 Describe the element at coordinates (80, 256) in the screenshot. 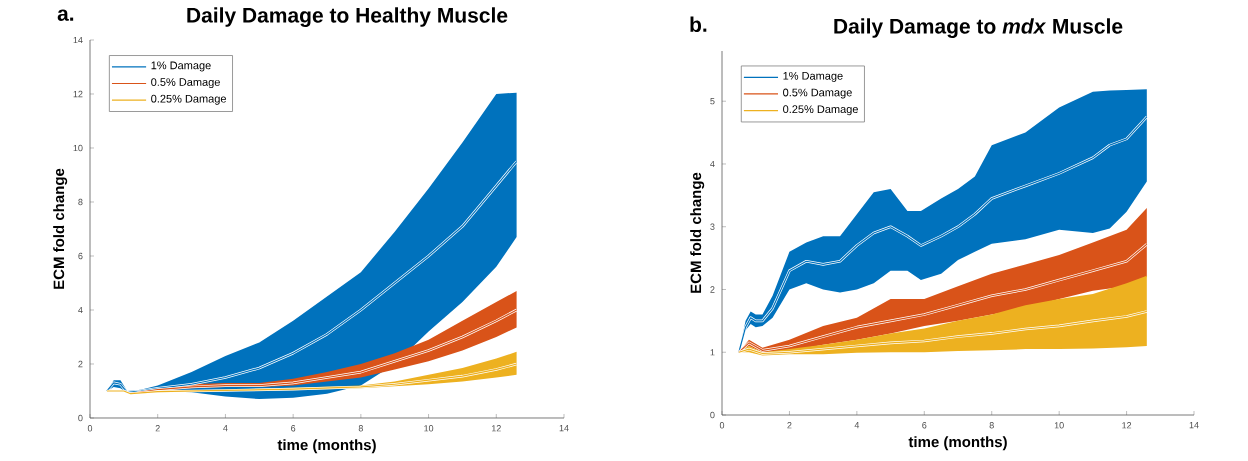

I see `y-tick-label: 6` at that location.